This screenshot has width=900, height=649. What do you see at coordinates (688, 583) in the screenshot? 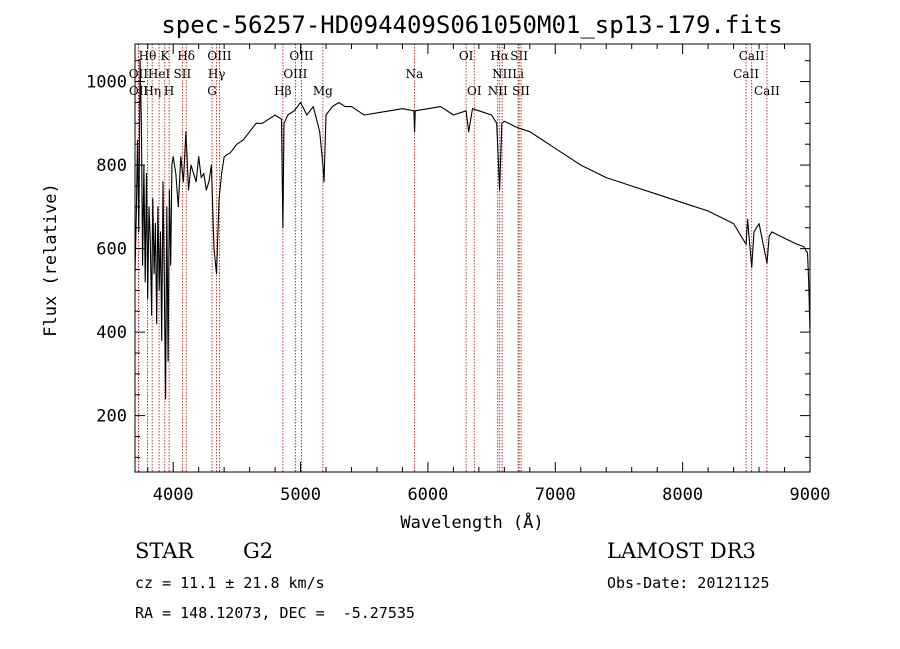
I see `obs-date-label: Obs-Date: 20121125` at bounding box center [688, 583].